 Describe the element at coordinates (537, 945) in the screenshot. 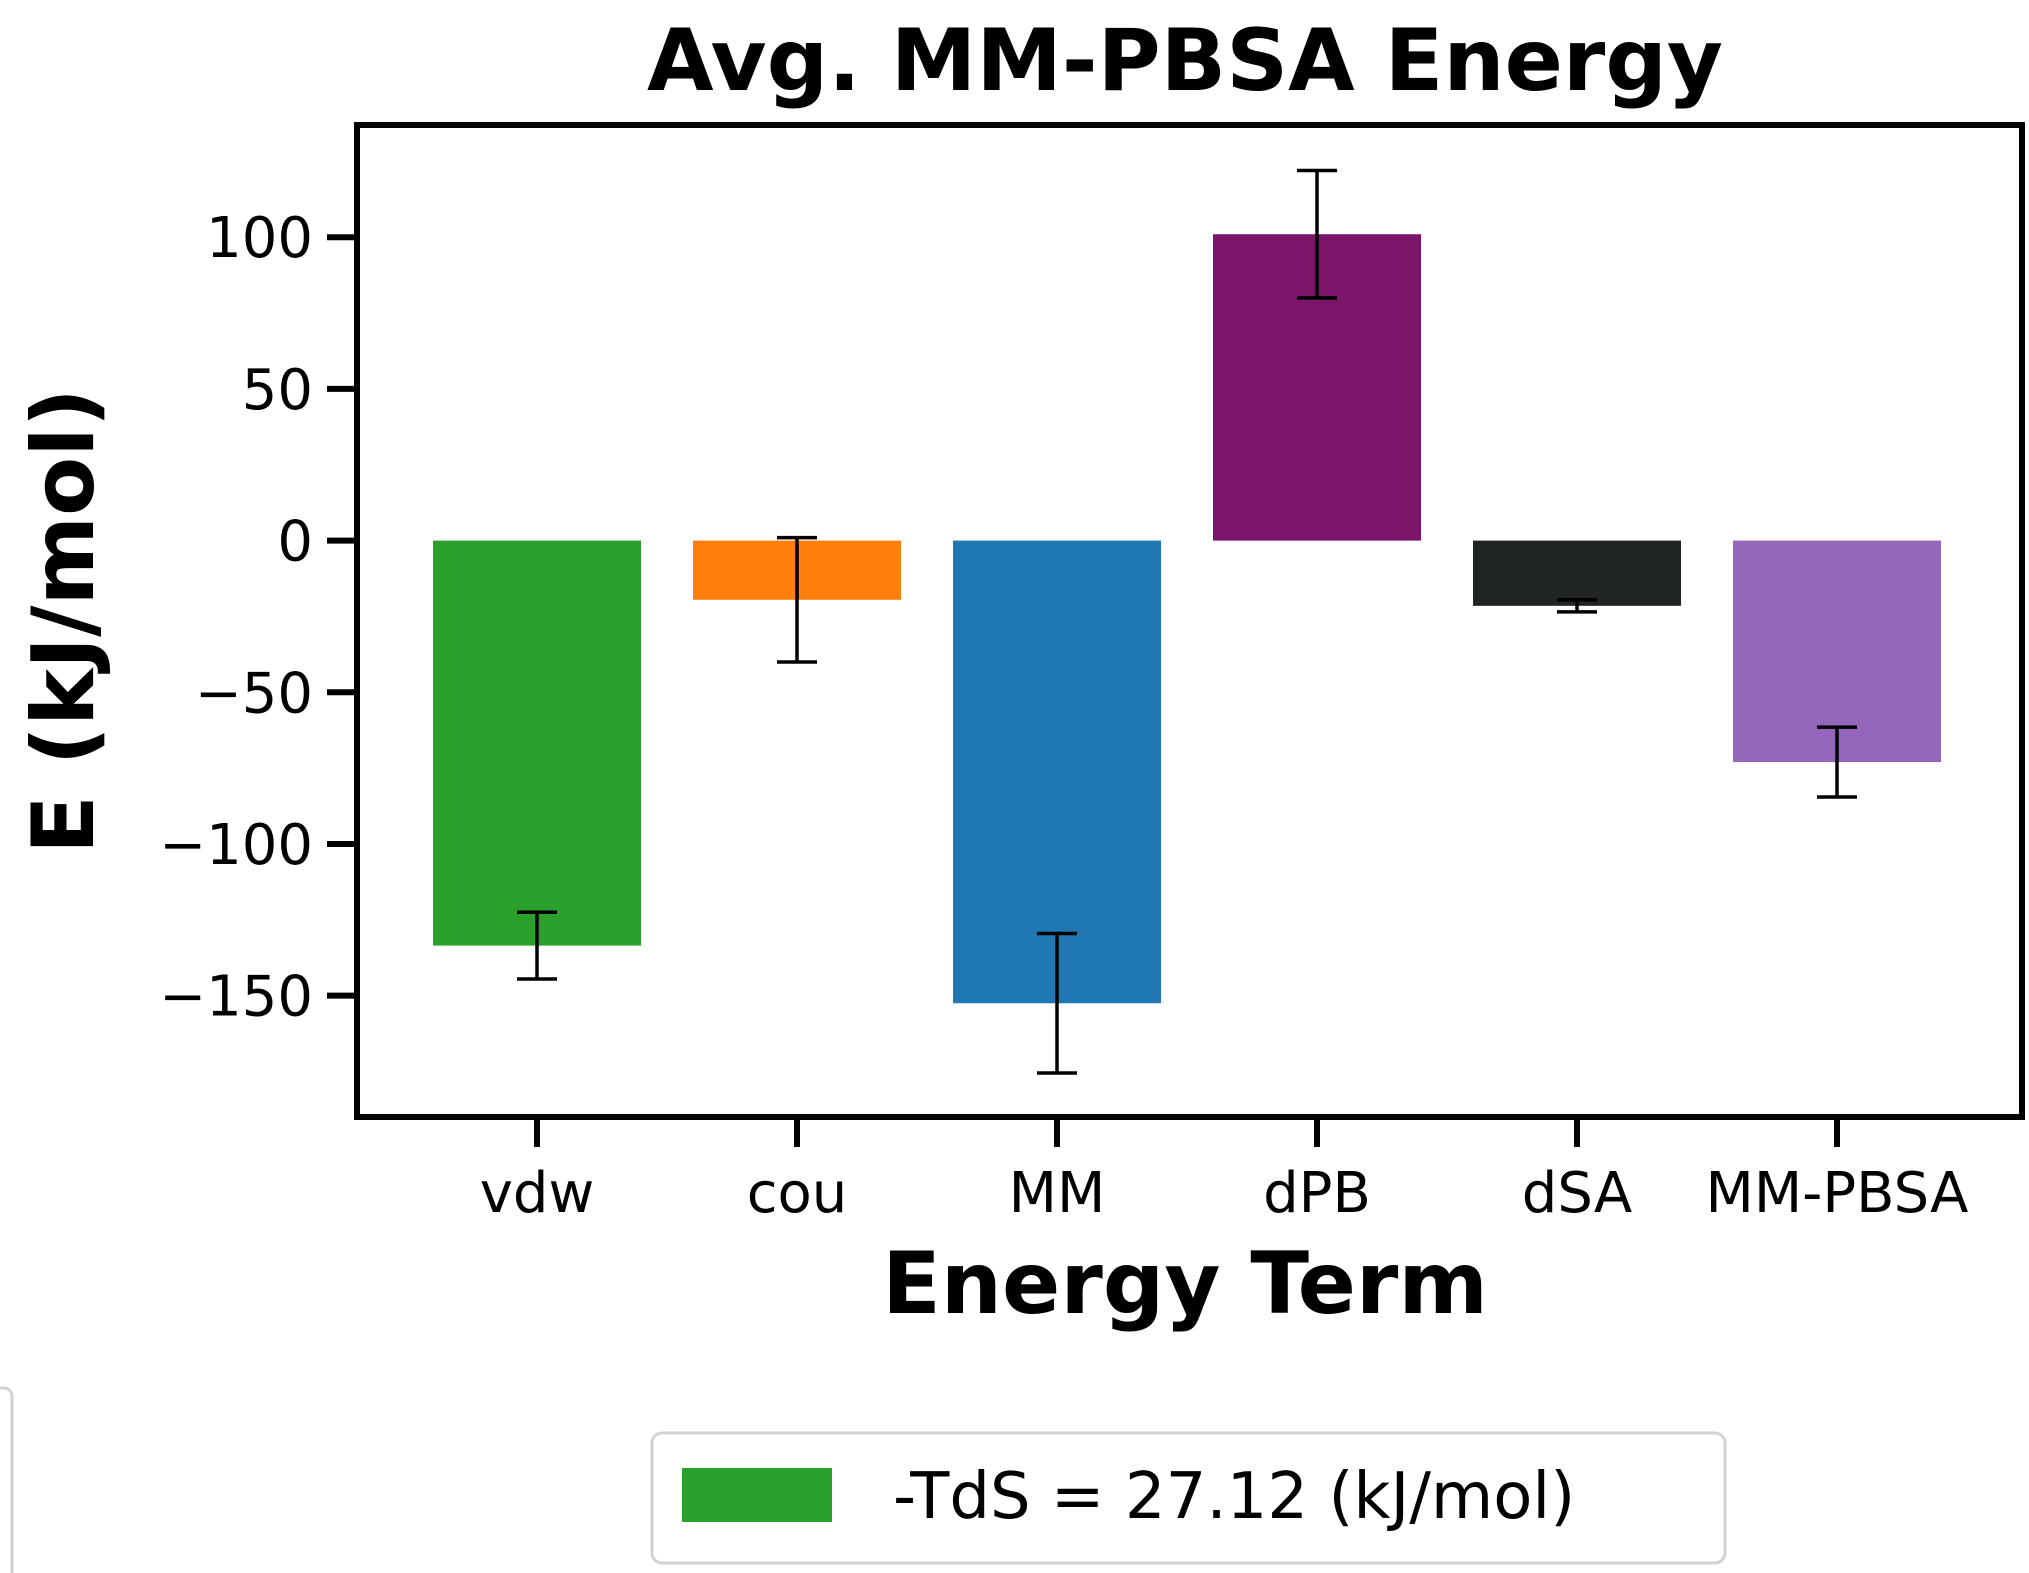

I see `error-bar-vdw` at that location.